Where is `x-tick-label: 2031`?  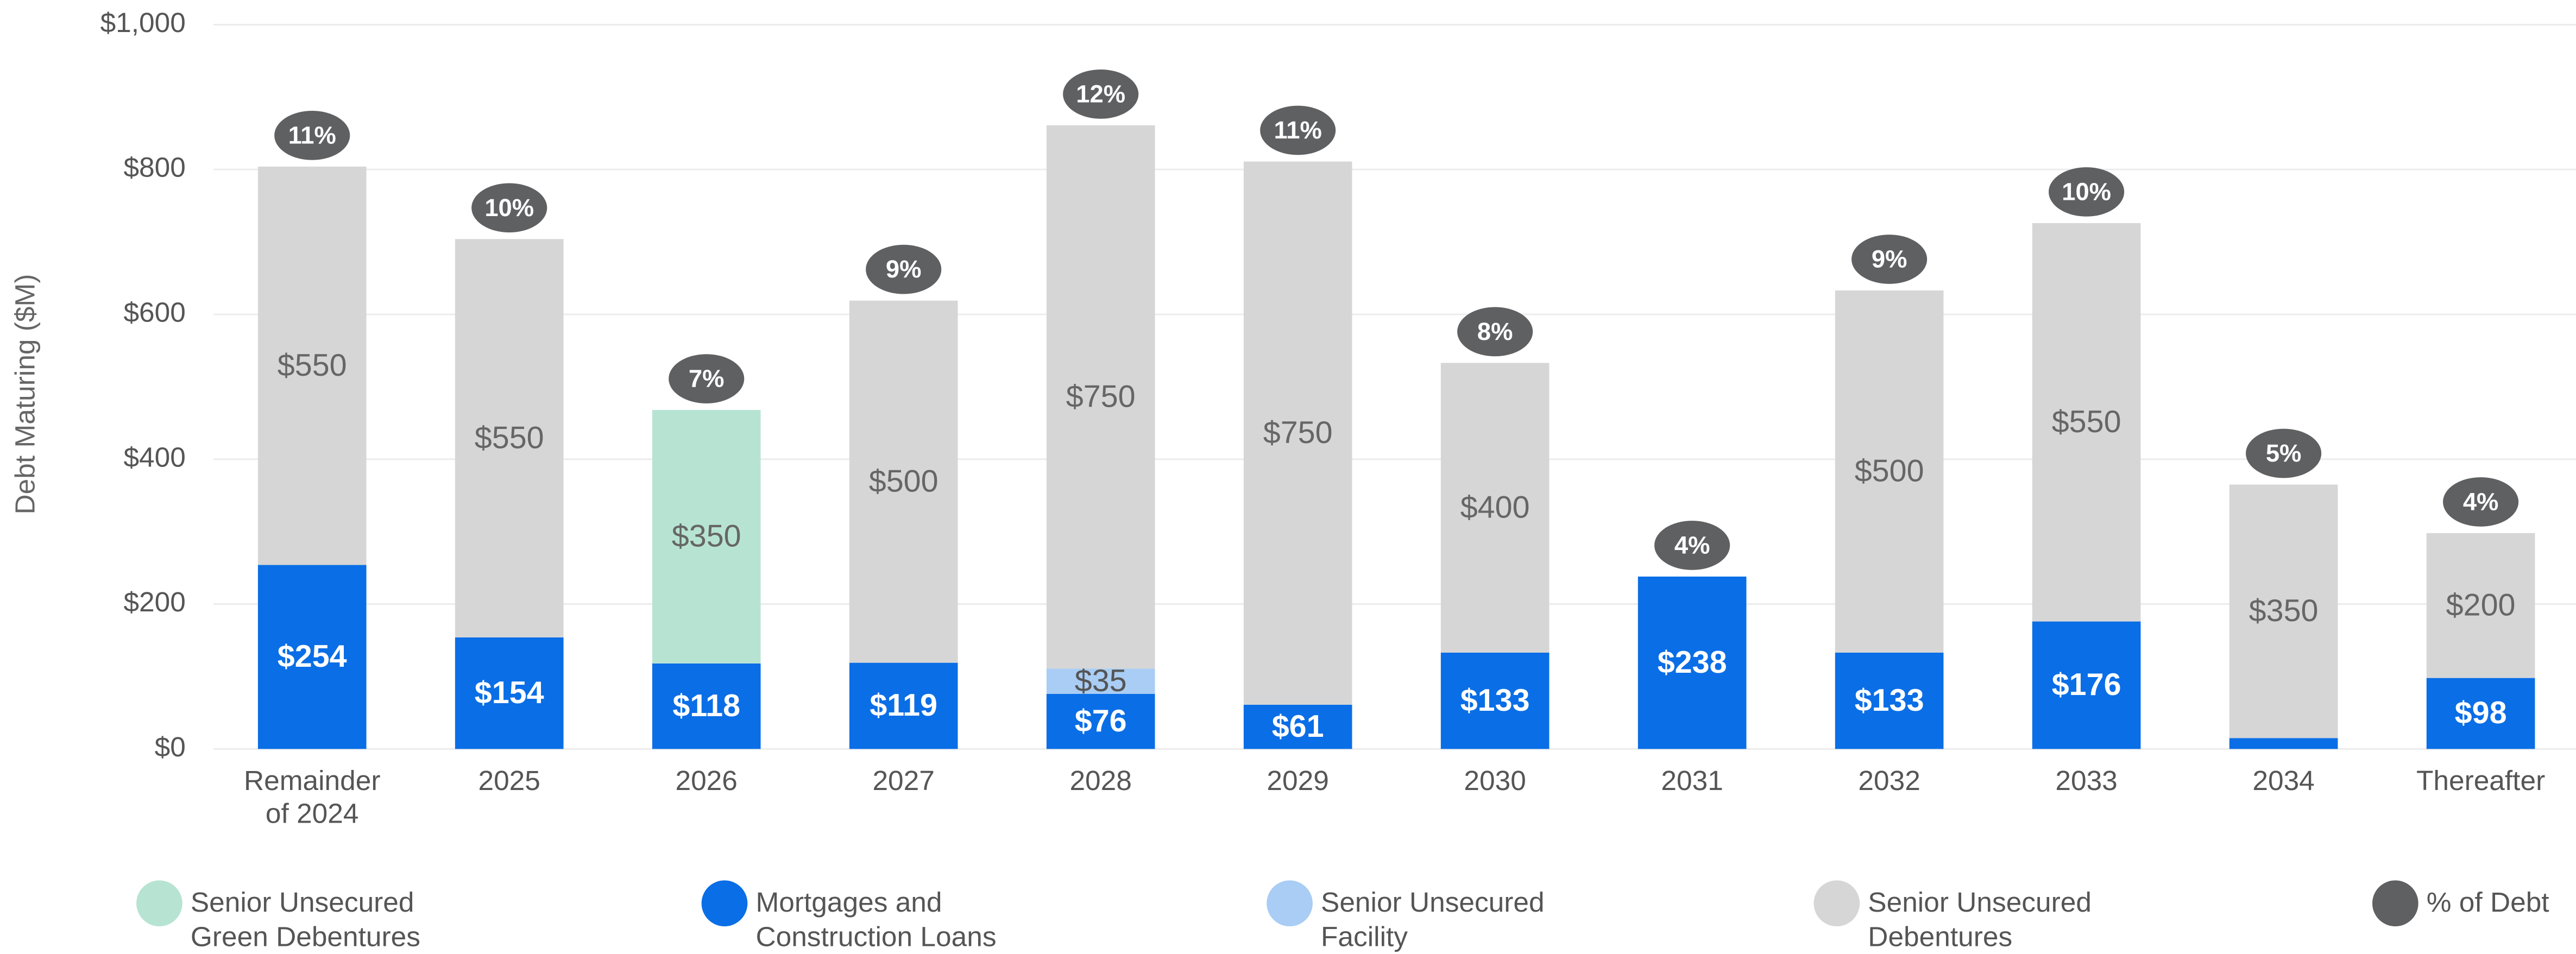 x-tick-label: 2031 is located at coordinates (1692, 781).